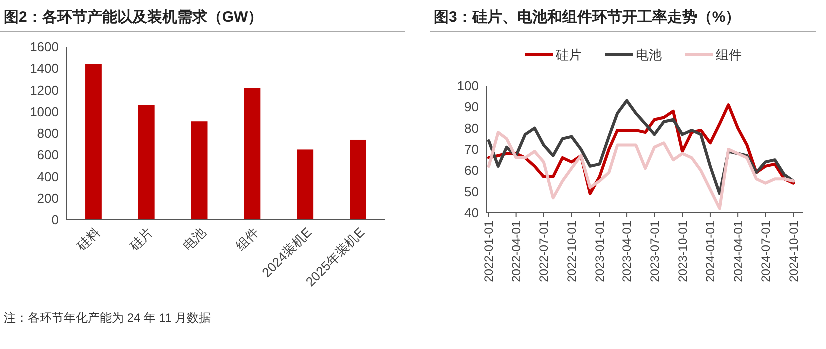 Image resolution: width=826 pixels, height=349 pixels. What do you see at coordinates (108, 318) in the screenshot?
I see `text: 注：各环节年化产能为 24 年 11 月数据` at bounding box center [108, 318].